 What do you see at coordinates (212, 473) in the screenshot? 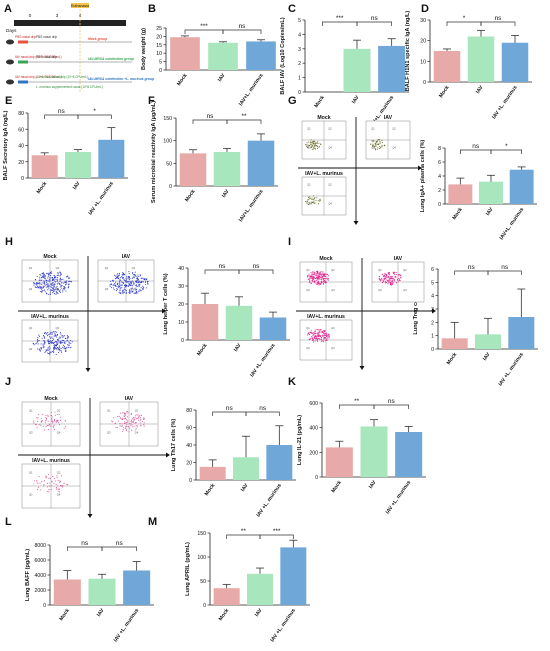
I see `bar` at bounding box center [212, 473].